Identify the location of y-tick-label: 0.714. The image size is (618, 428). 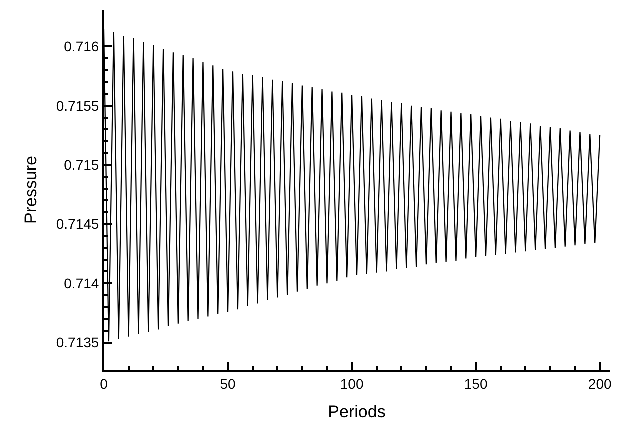
(82, 283).